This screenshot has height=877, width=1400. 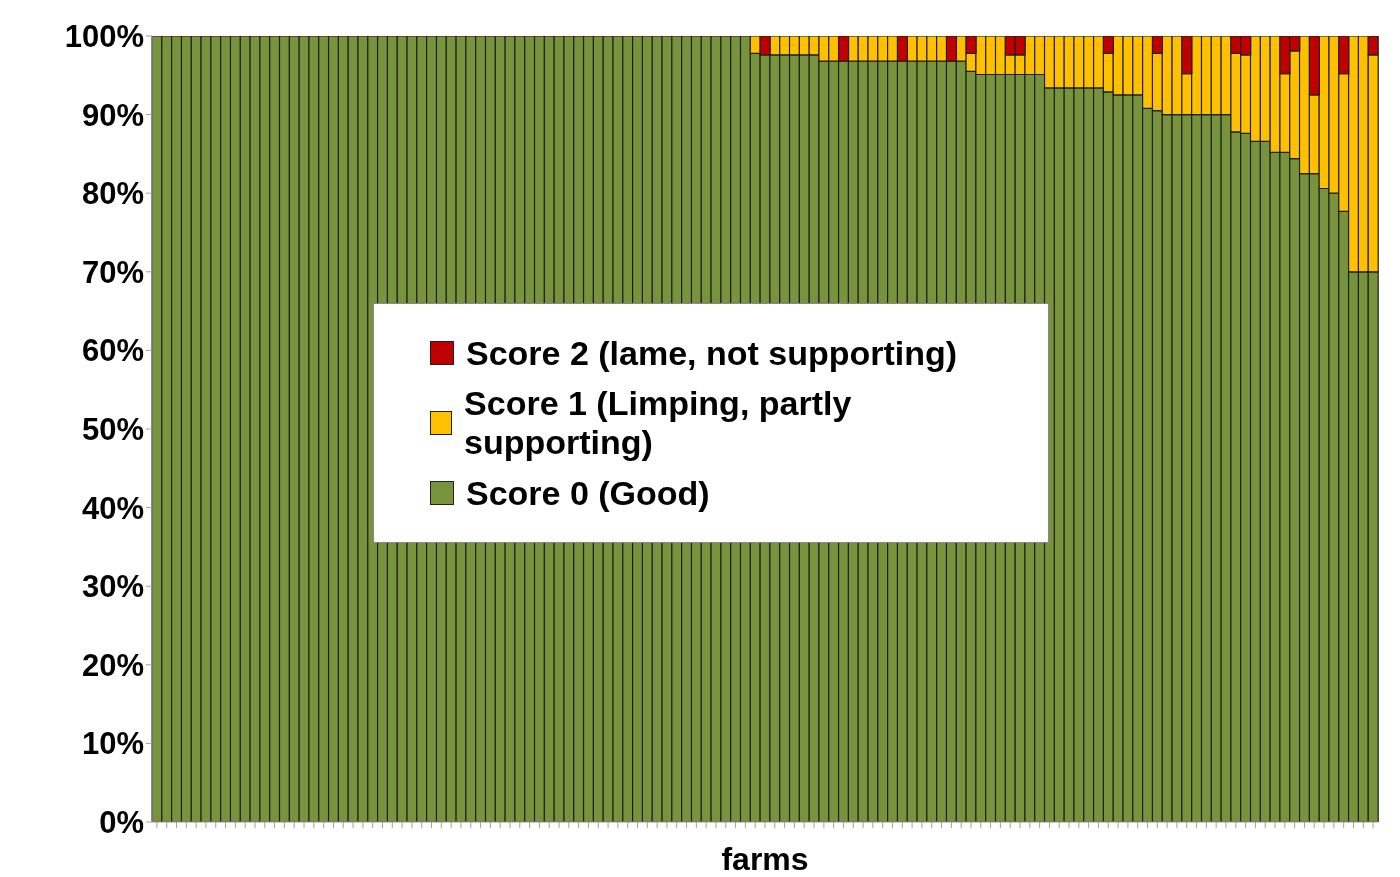 I want to click on legend-label: Score 1 (Limping, partly supporting), so click(x=658, y=423).